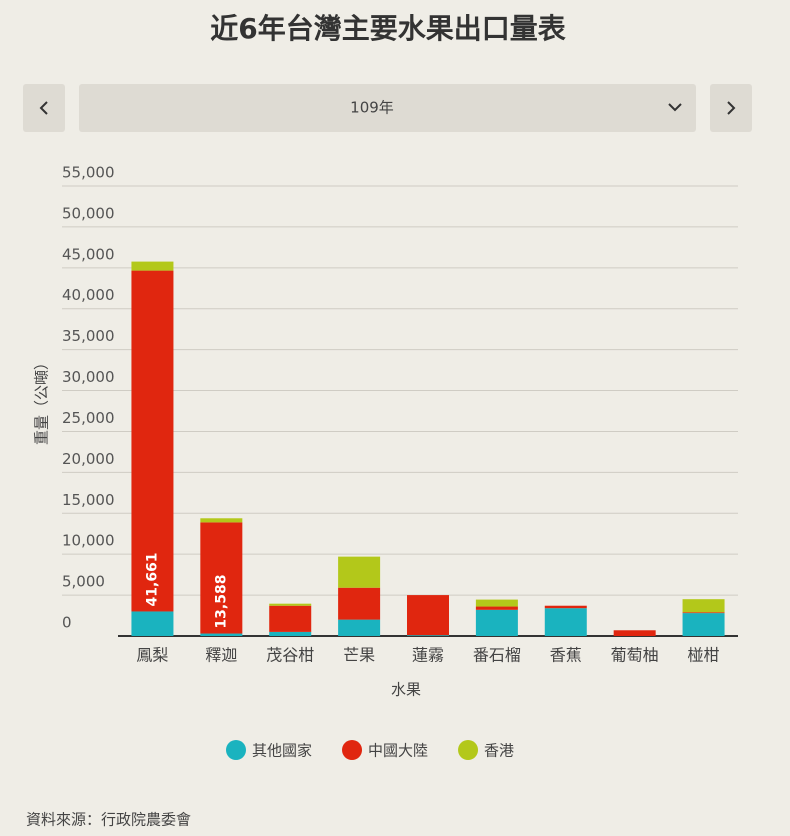 This screenshot has width=790, height=836. I want to click on prev-icon, so click(43, 108).